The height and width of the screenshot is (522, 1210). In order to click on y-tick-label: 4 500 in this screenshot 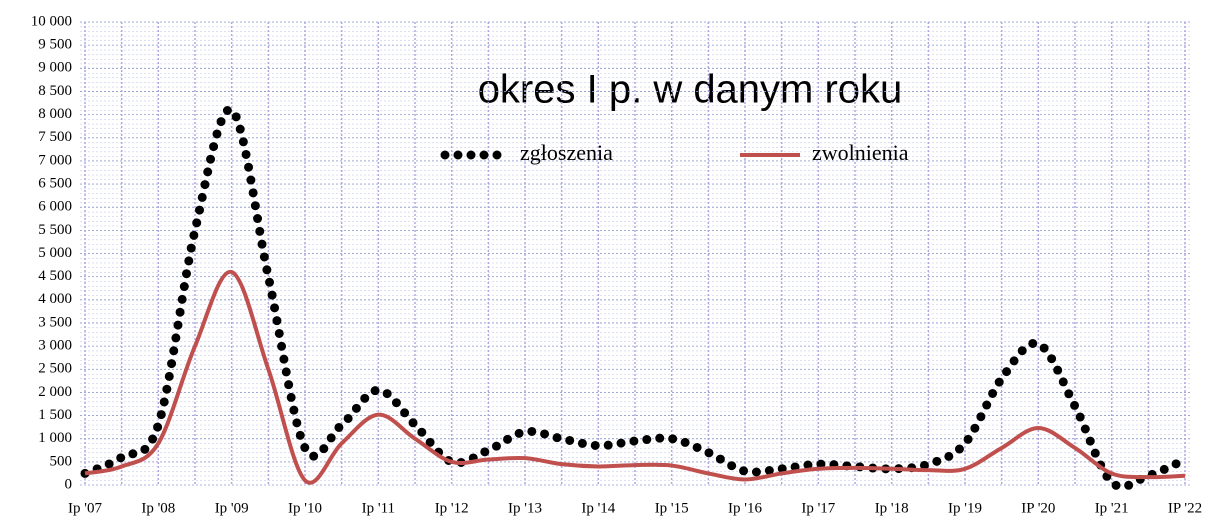, I will do `click(55, 276)`.